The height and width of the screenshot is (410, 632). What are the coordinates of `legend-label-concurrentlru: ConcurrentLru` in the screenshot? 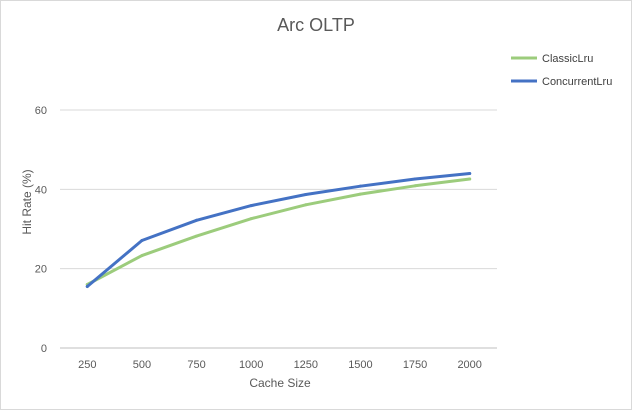 It's located at (577, 82).